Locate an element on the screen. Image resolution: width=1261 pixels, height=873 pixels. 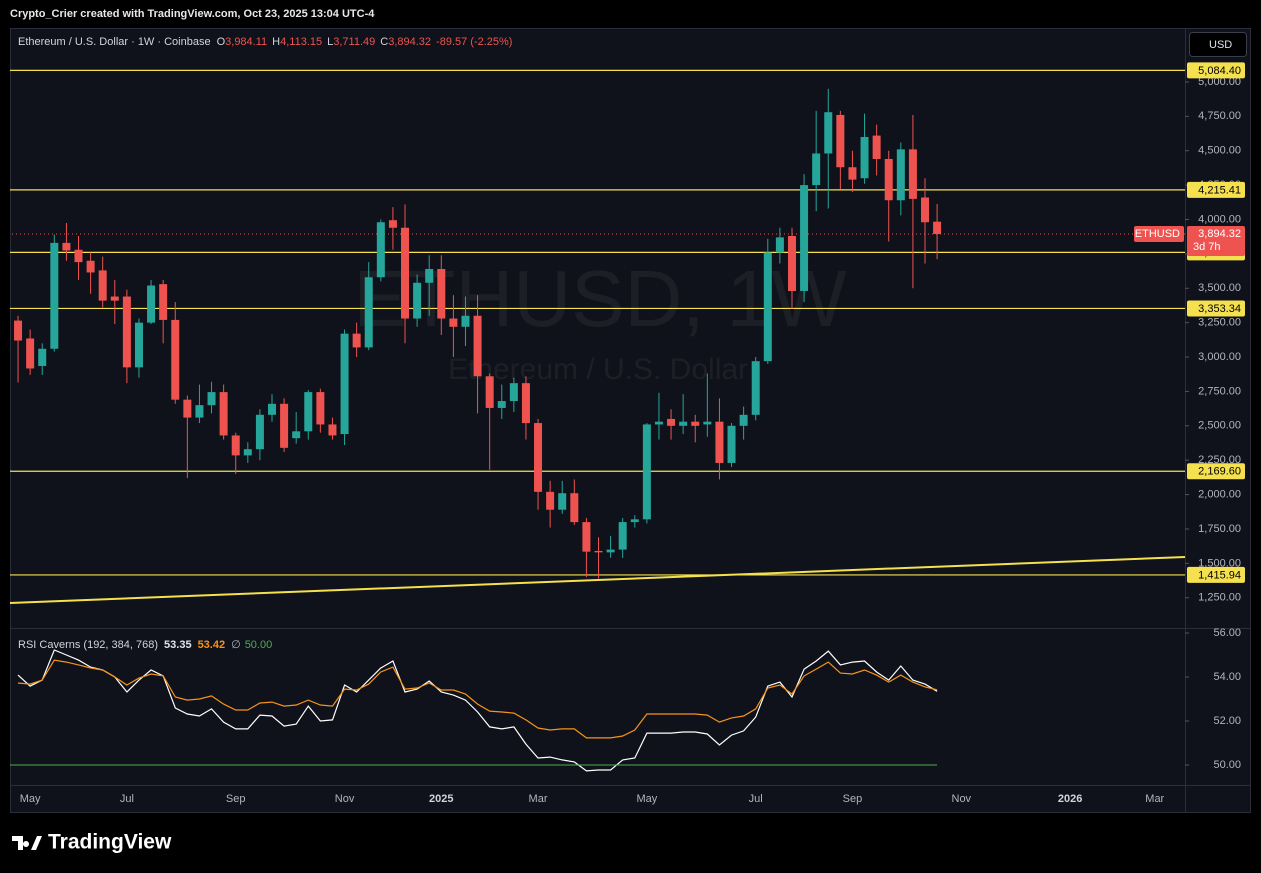
last-price-countdown: 3d 7h is located at coordinates (1207, 247).